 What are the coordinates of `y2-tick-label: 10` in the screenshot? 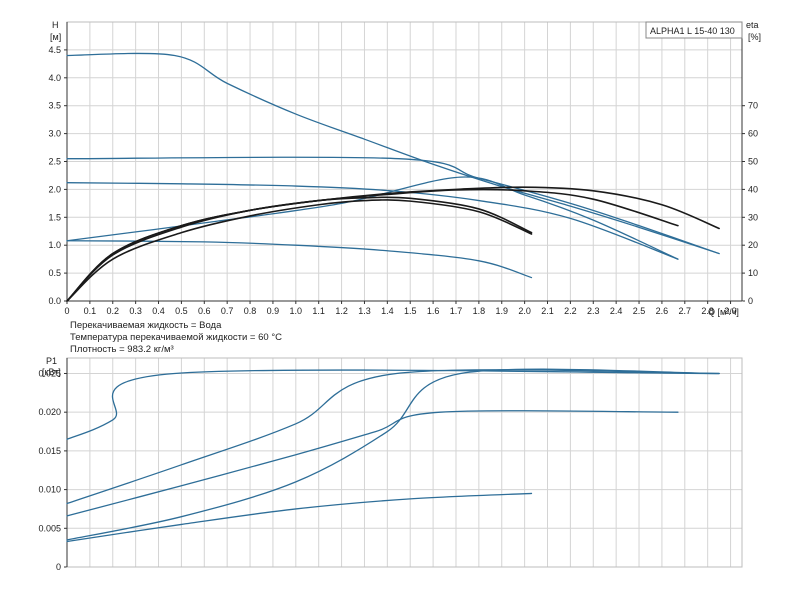 It's located at (753, 273).